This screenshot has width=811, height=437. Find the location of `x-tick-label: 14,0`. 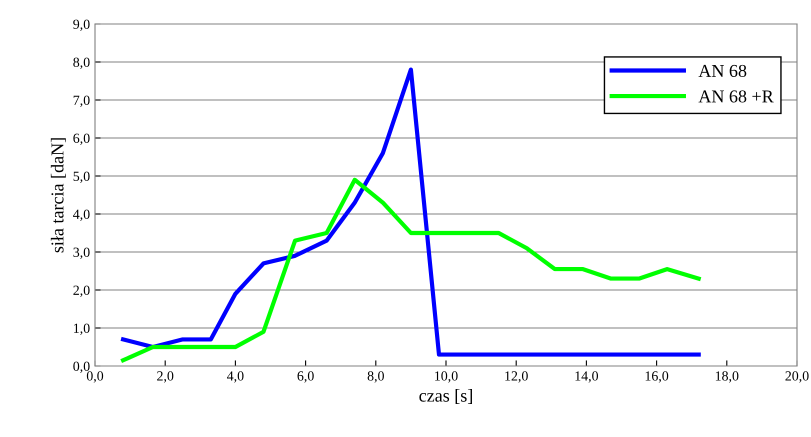

x-tick-label: 14,0 is located at coordinates (586, 377).